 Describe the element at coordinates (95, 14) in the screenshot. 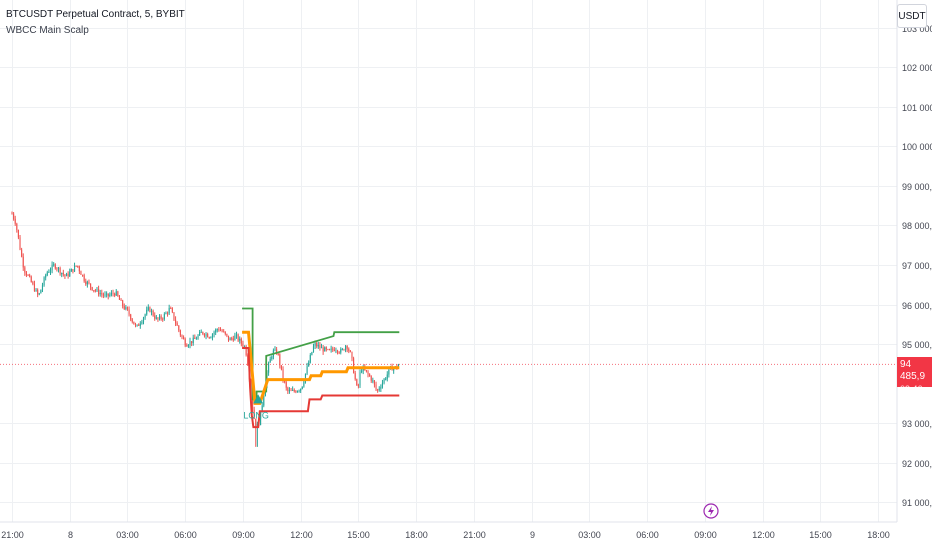

I see `symbol-title: BTCUSDT Perpetual Contract, 5, BYBIT` at that location.